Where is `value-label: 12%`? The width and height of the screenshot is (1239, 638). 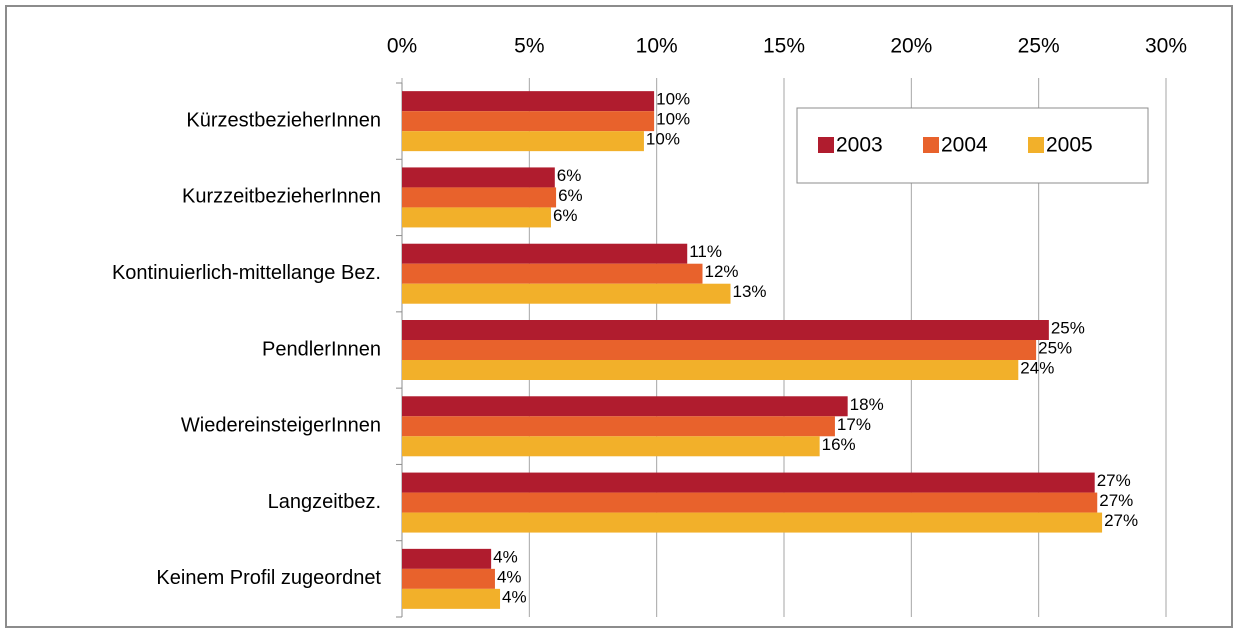
value-label: 12% is located at coordinates (722, 271).